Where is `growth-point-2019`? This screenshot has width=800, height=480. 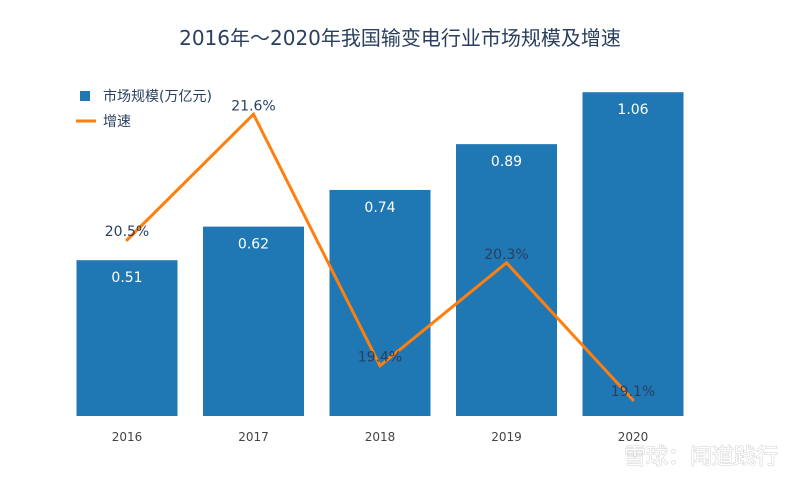
growth-point-2019 is located at coordinates (506, 263).